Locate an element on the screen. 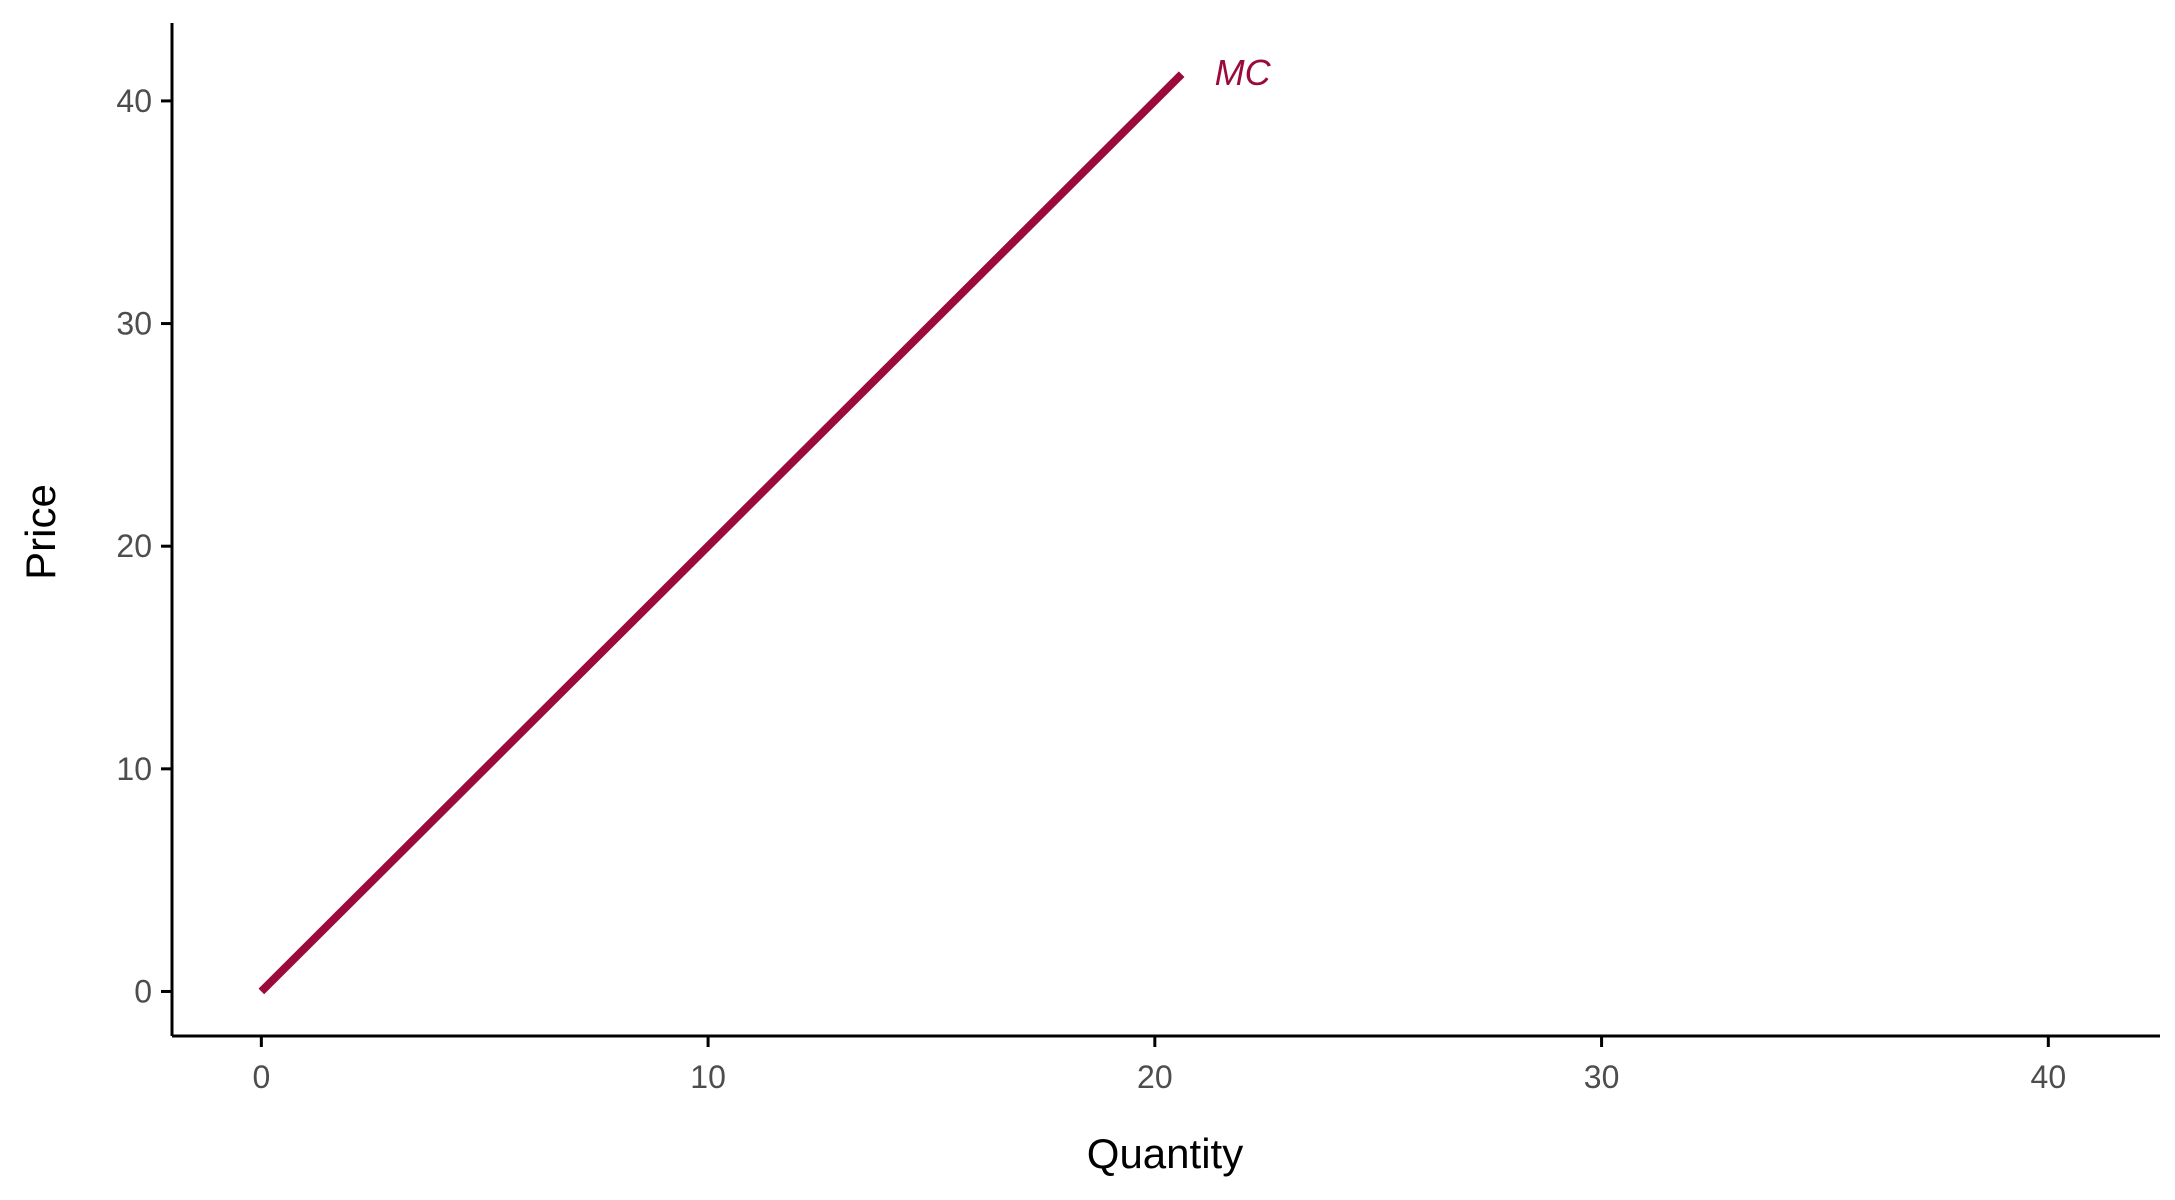 This screenshot has width=2175, height=1200. x-tick-label: 20 is located at coordinates (1155, 1077).